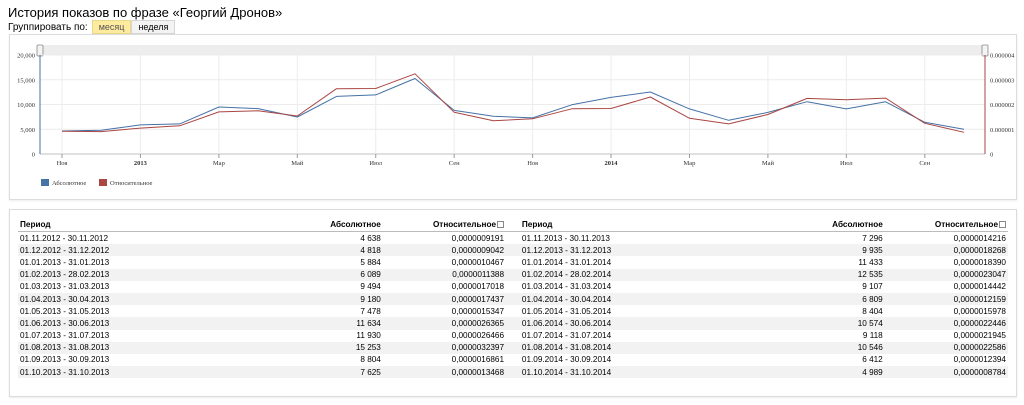  I want to click on group-week-button: неделя, so click(153, 27).